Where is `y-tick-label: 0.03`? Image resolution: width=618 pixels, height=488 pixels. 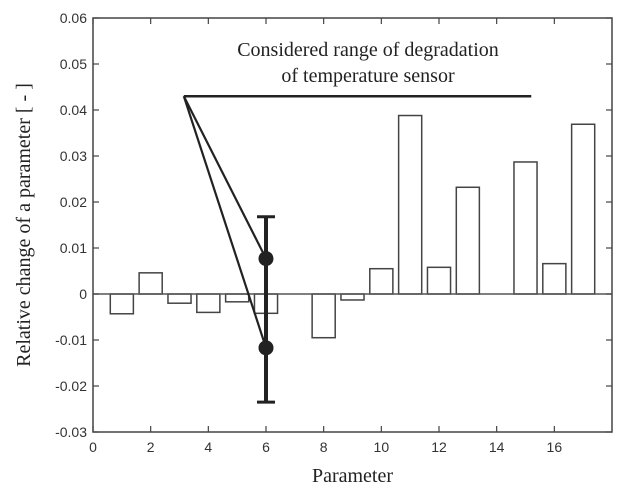
y-tick-label: 0.03 is located at coordinates (73, 156).